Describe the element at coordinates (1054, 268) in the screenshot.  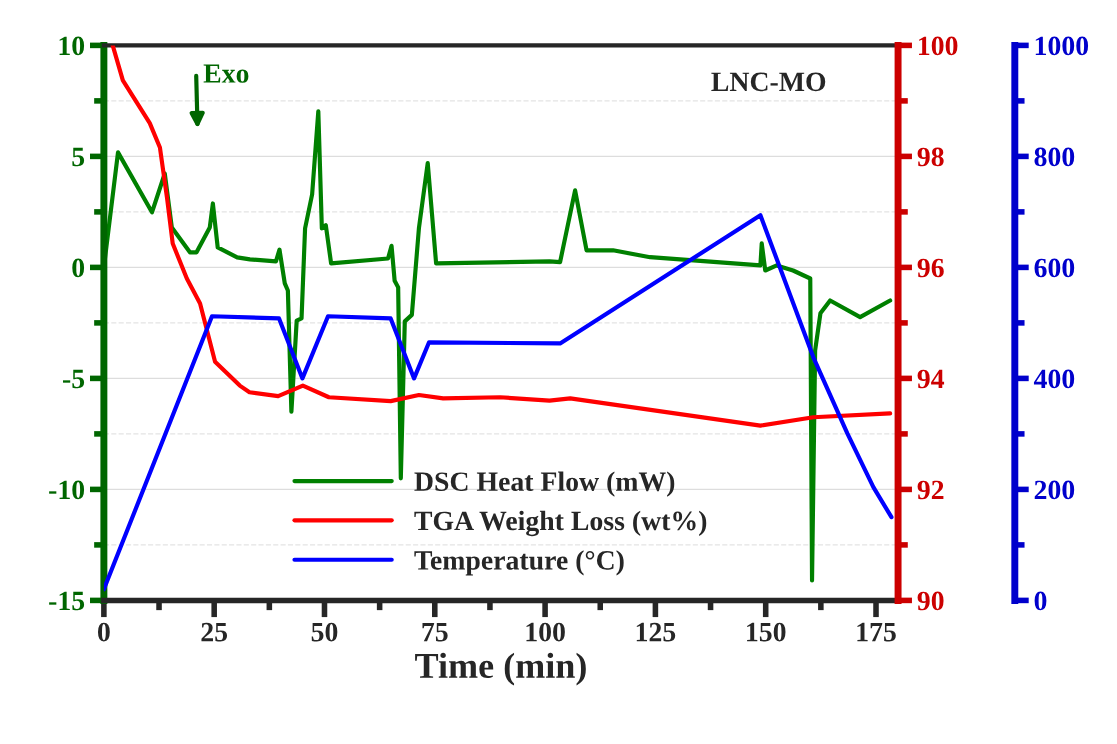
I see `y3-tick-label: 600` at that location.